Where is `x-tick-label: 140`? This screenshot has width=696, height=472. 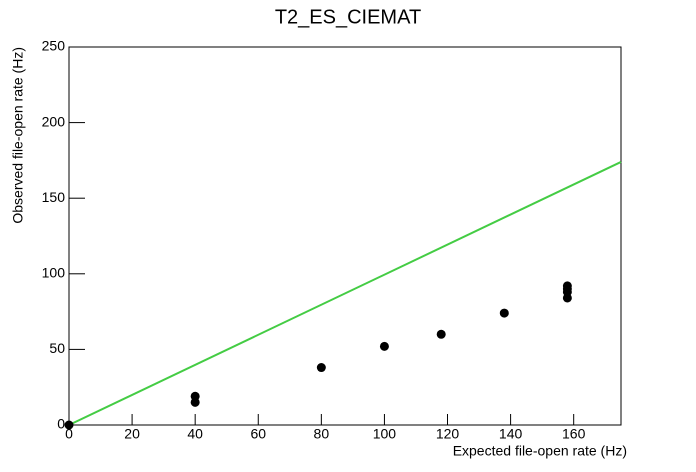
x-tick-label: 140 is located at coordinates (511, 434).